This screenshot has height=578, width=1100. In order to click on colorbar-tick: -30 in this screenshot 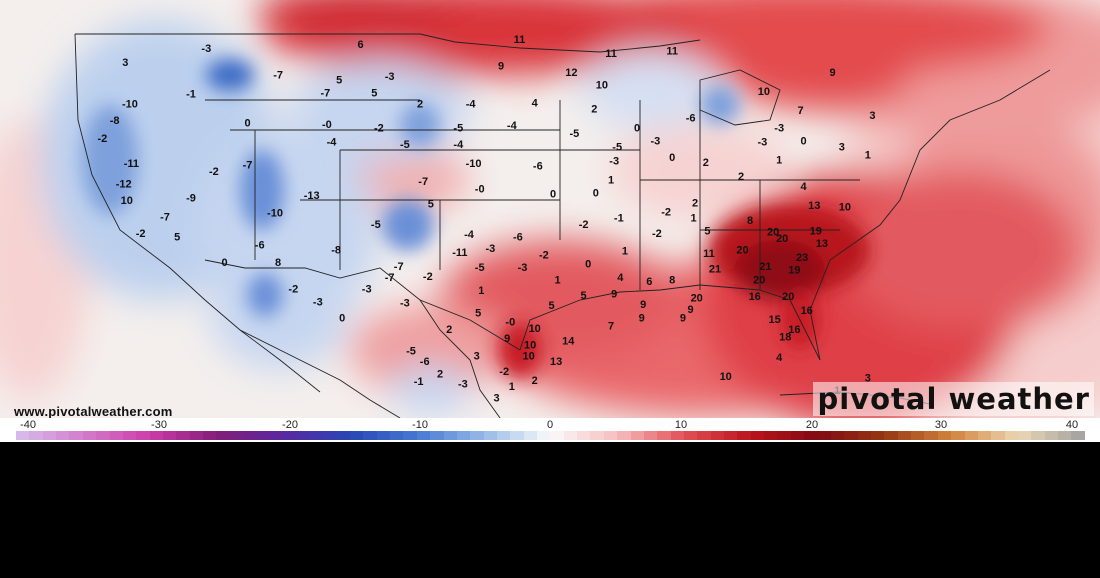, I will do `click(159, 425)`.